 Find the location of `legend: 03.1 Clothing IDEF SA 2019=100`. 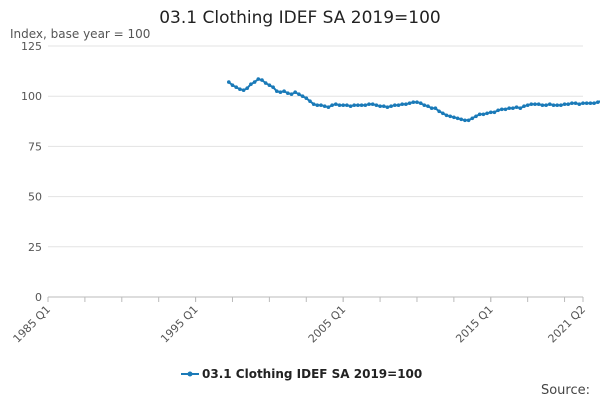

legend: 03.1 Clothing IDEF SA 2019=100 is located at coordinates (301, 374).